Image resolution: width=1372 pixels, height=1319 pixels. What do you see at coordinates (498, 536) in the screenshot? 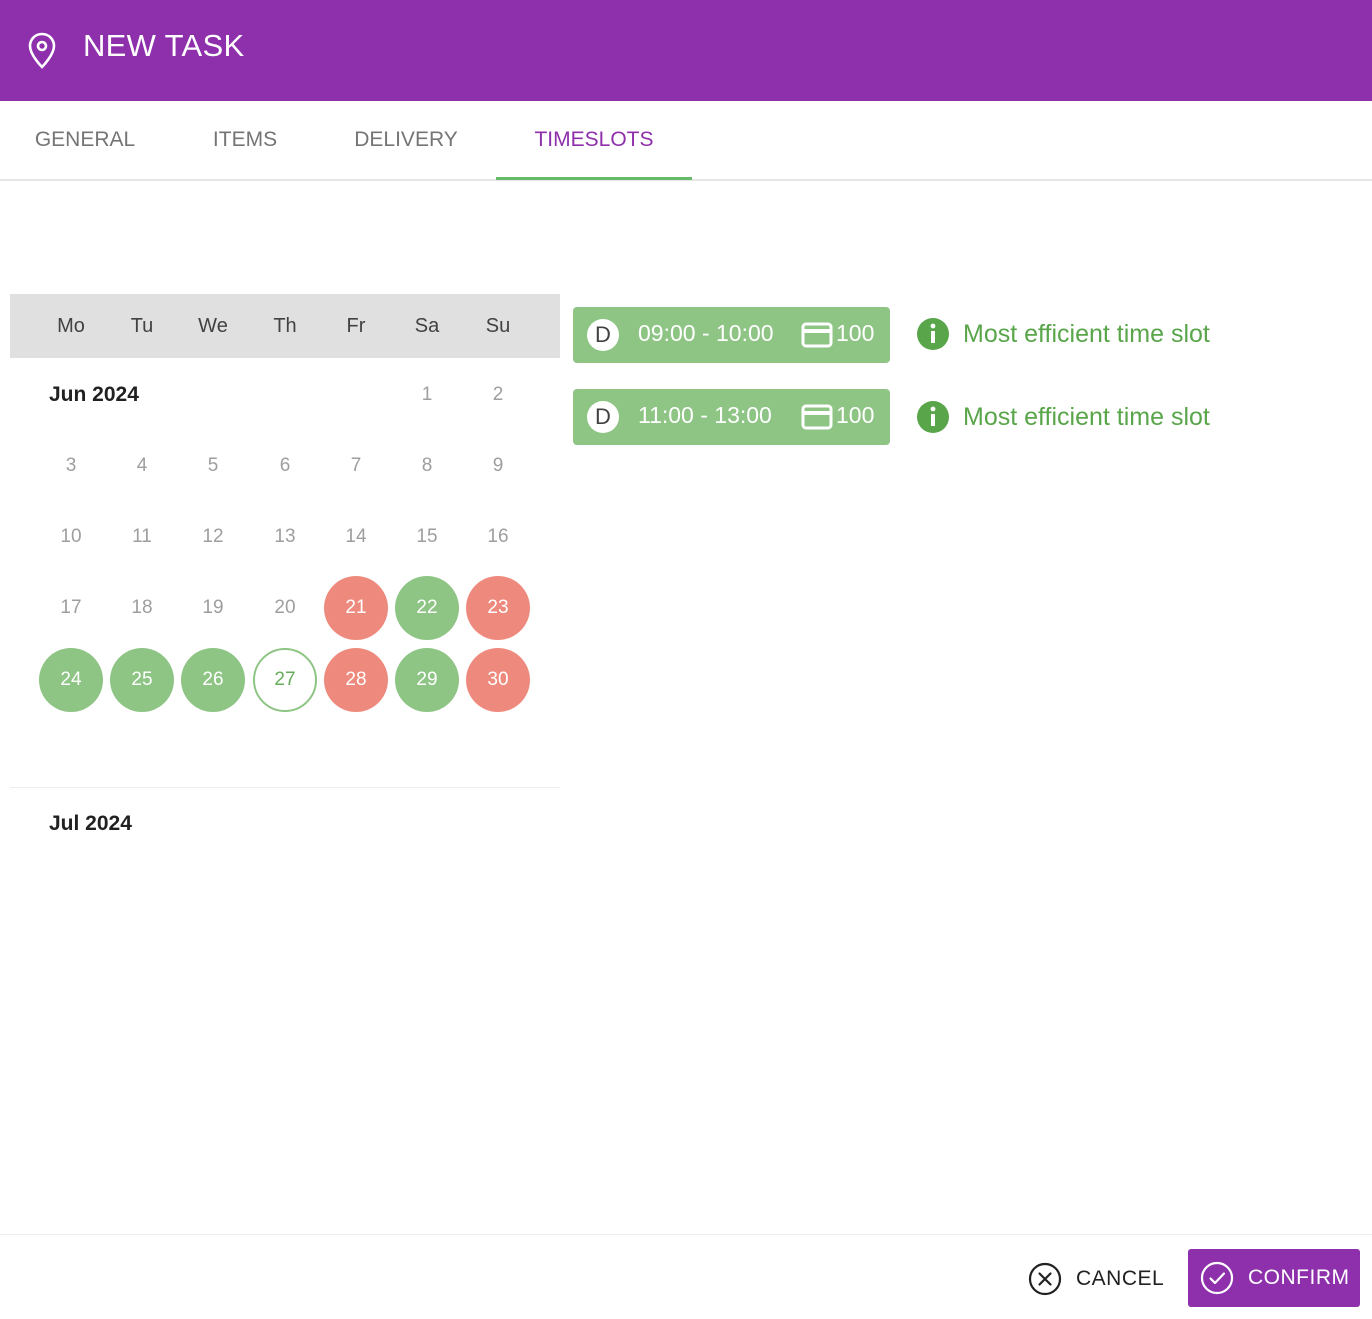
I see `calendar-day: 16` at bounding box center [498, 536].